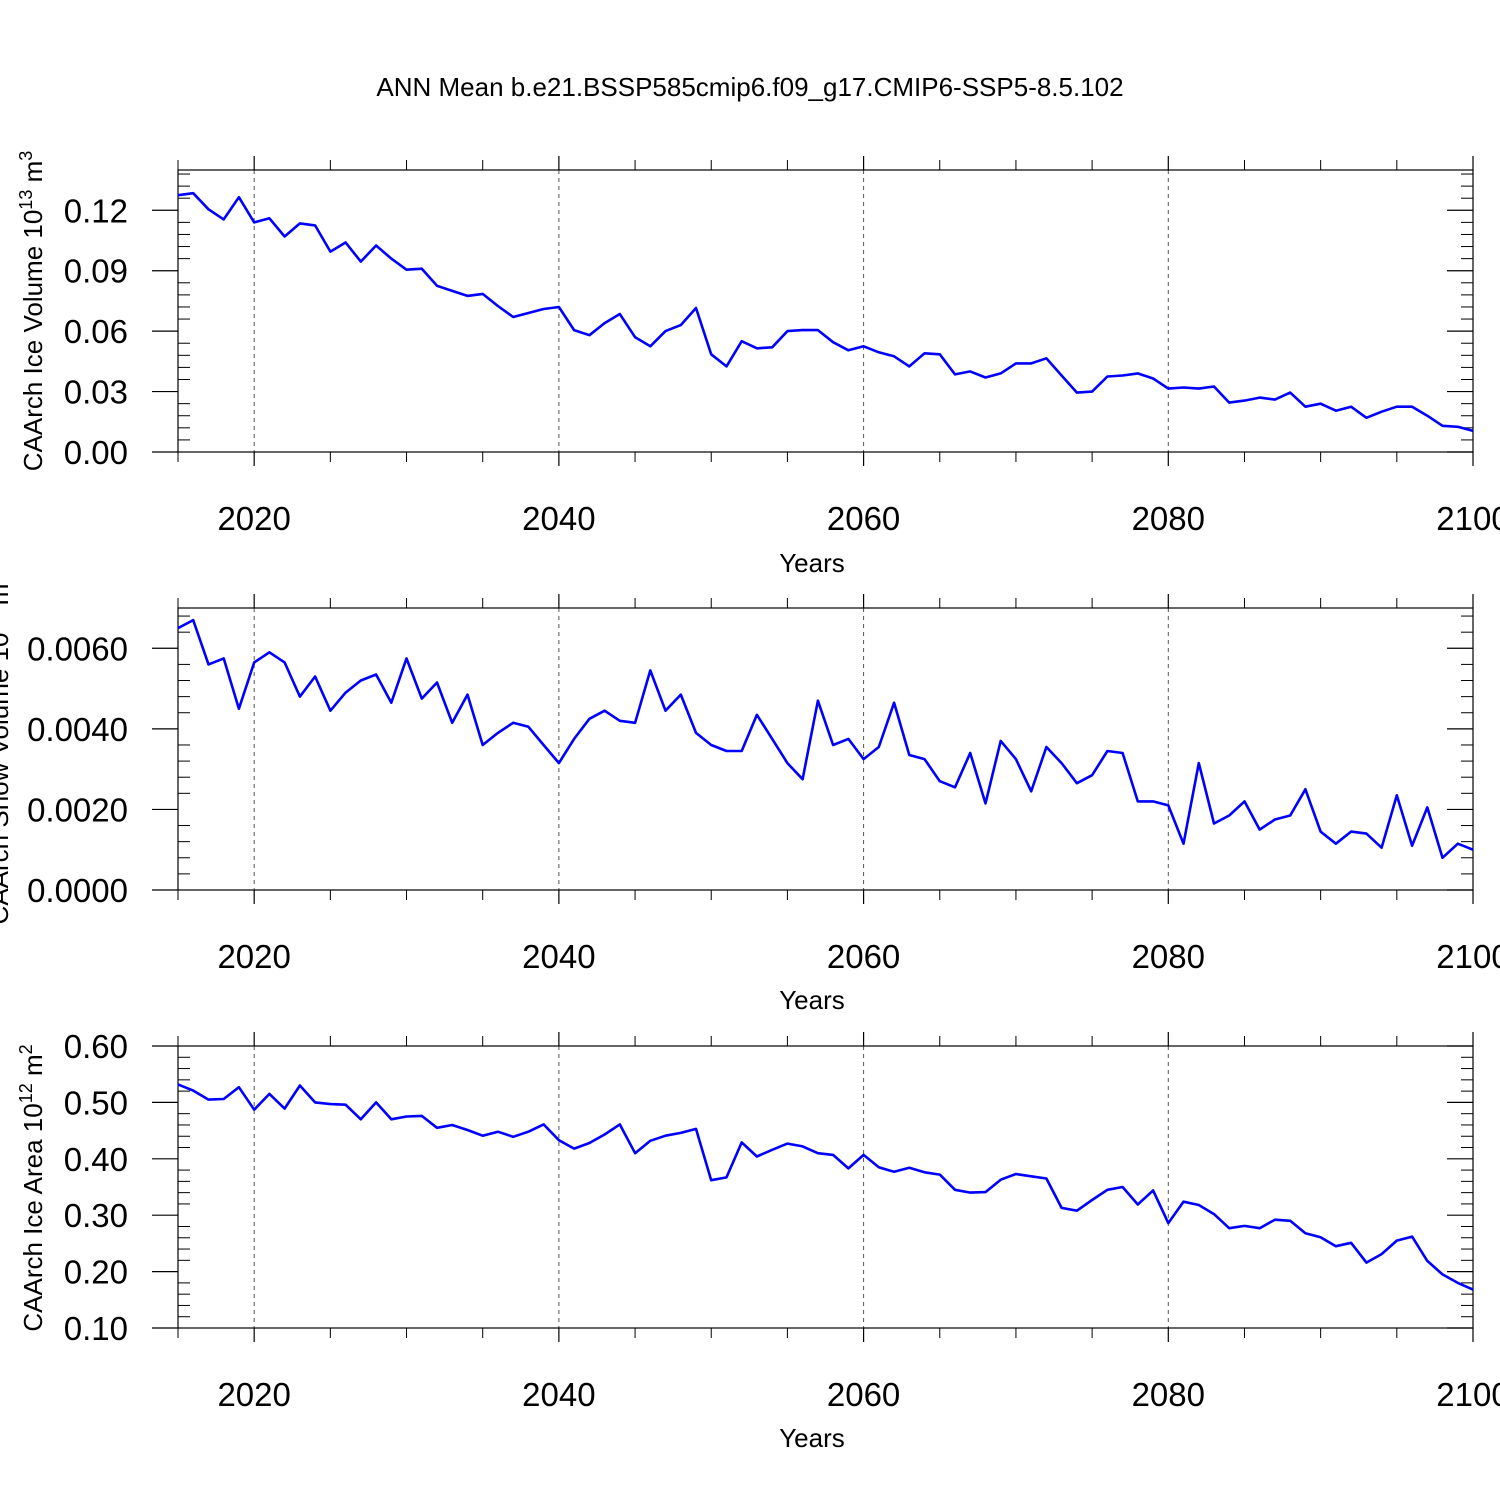  I want to click on y-tick-label: 0.40, so click(96, 1159).